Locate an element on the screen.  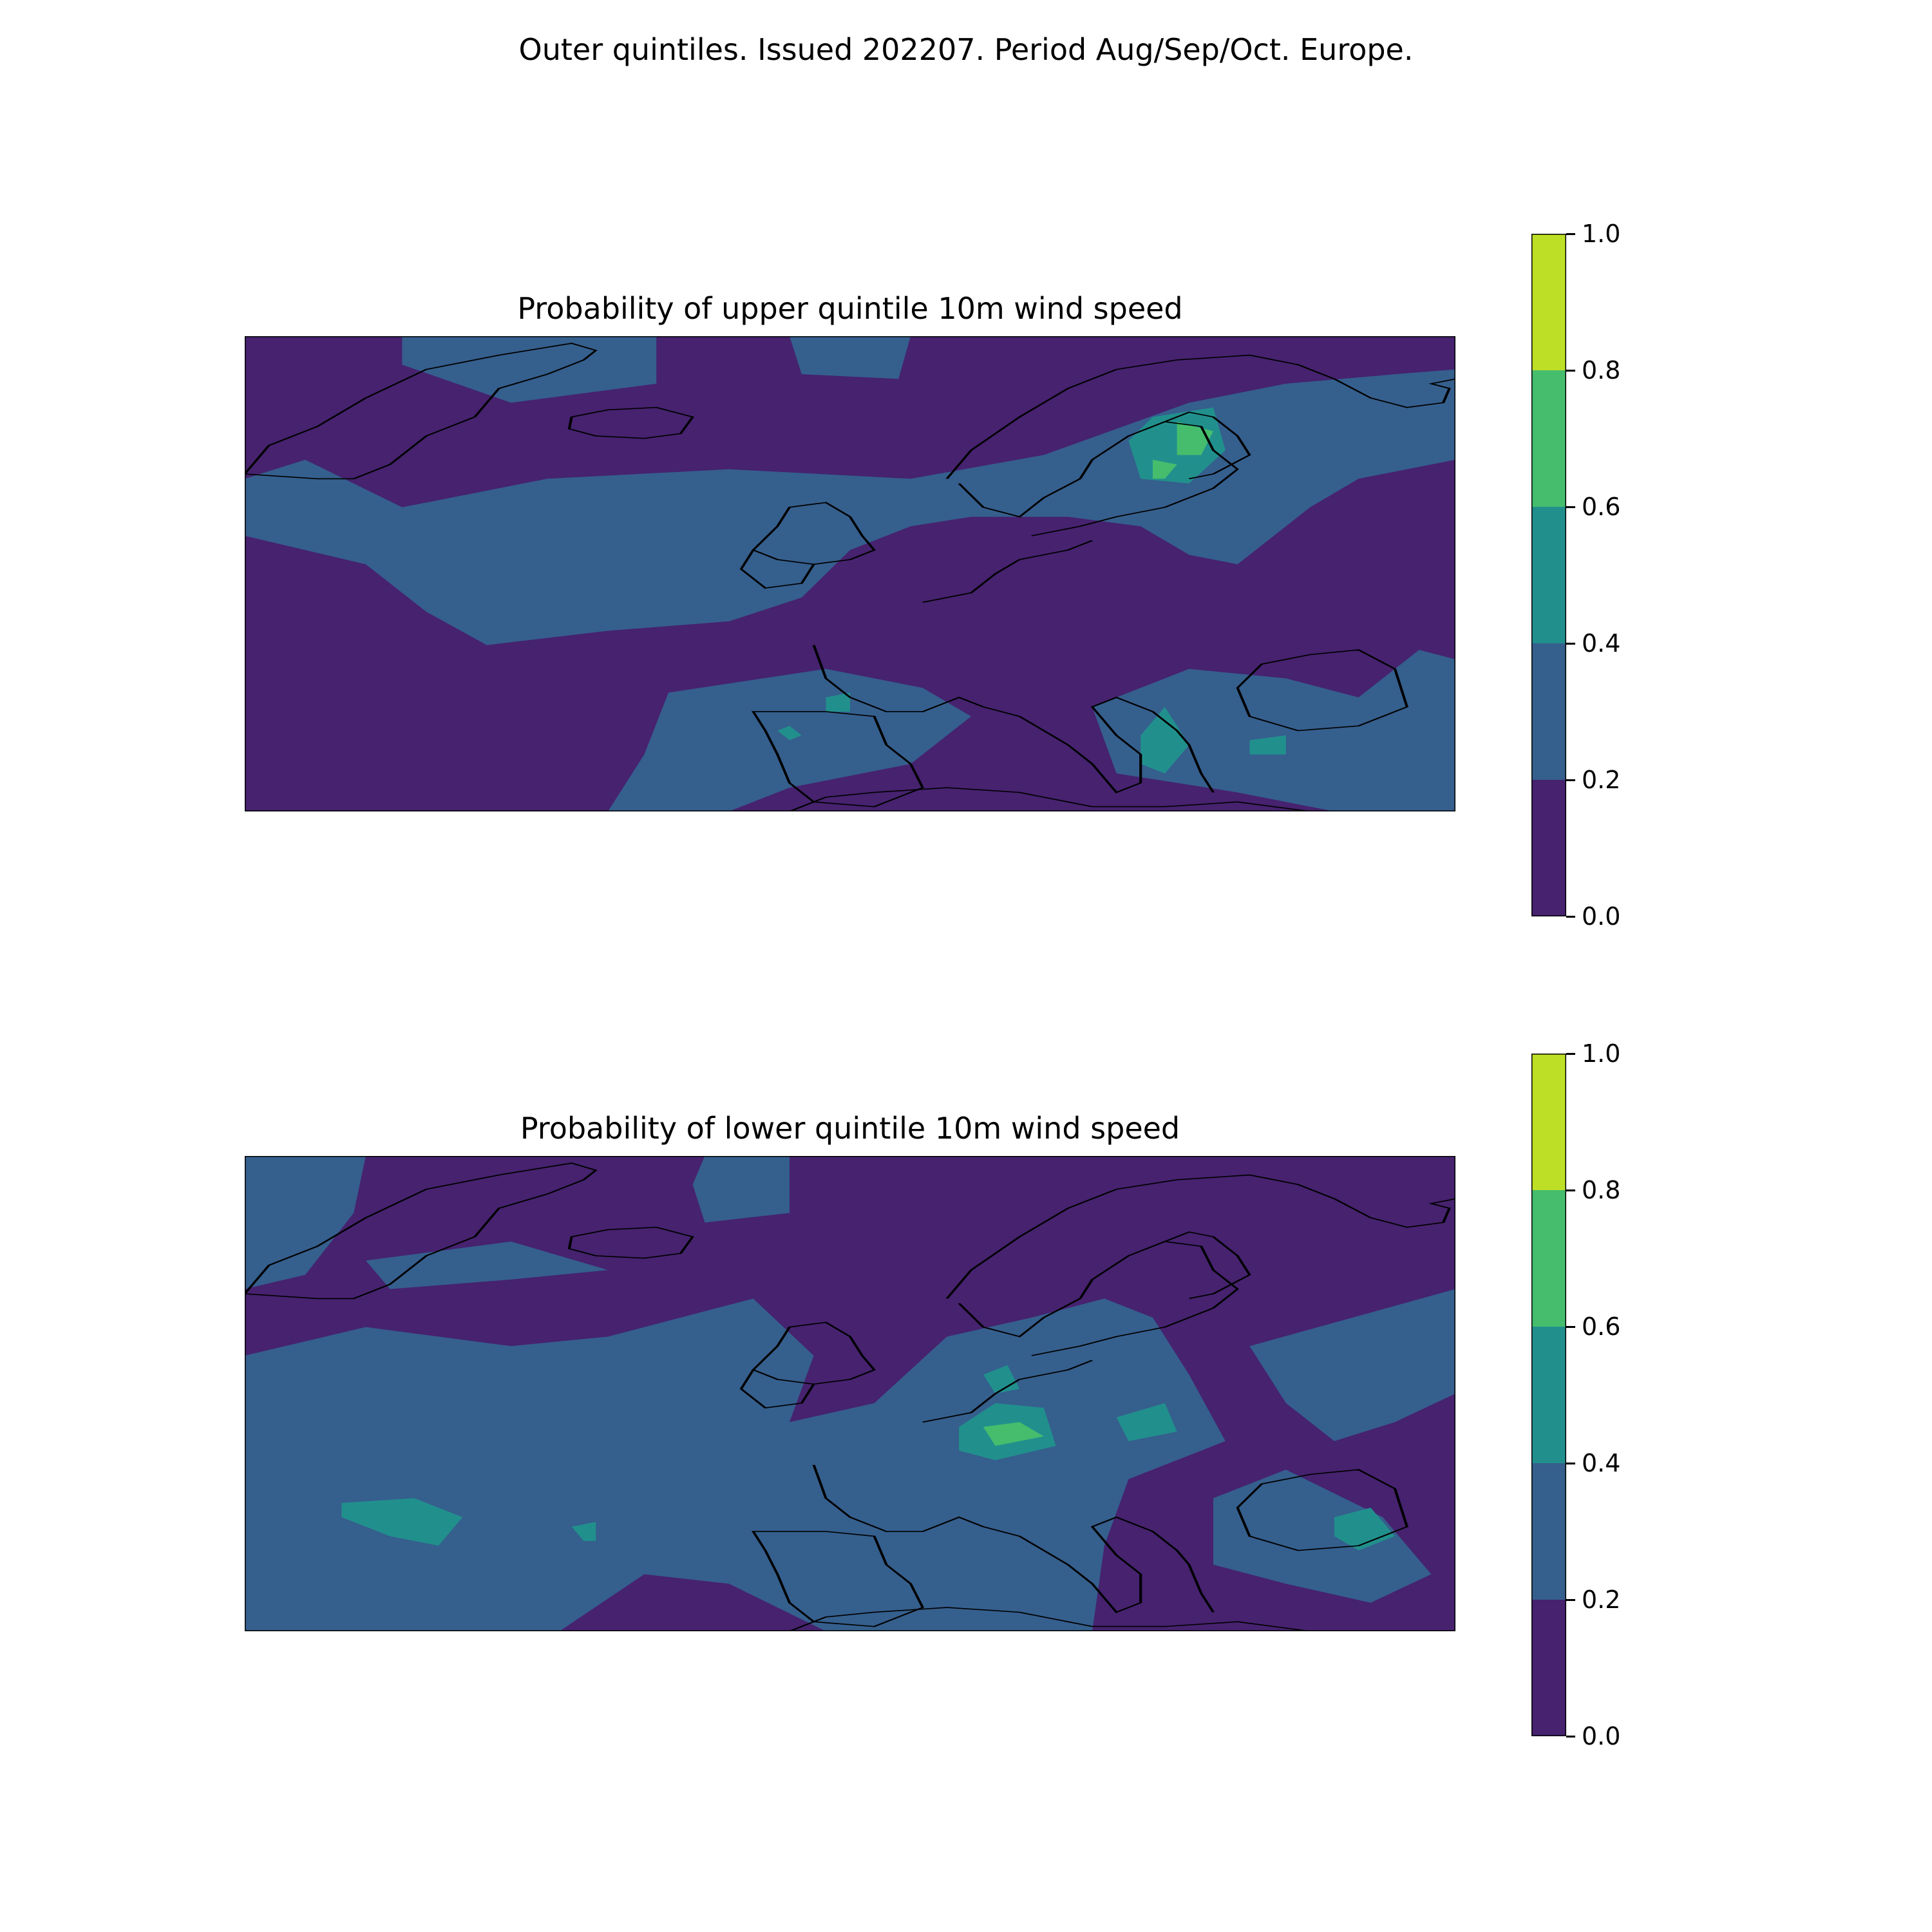
upper-colorbar is located at coordinates (1548, 575).